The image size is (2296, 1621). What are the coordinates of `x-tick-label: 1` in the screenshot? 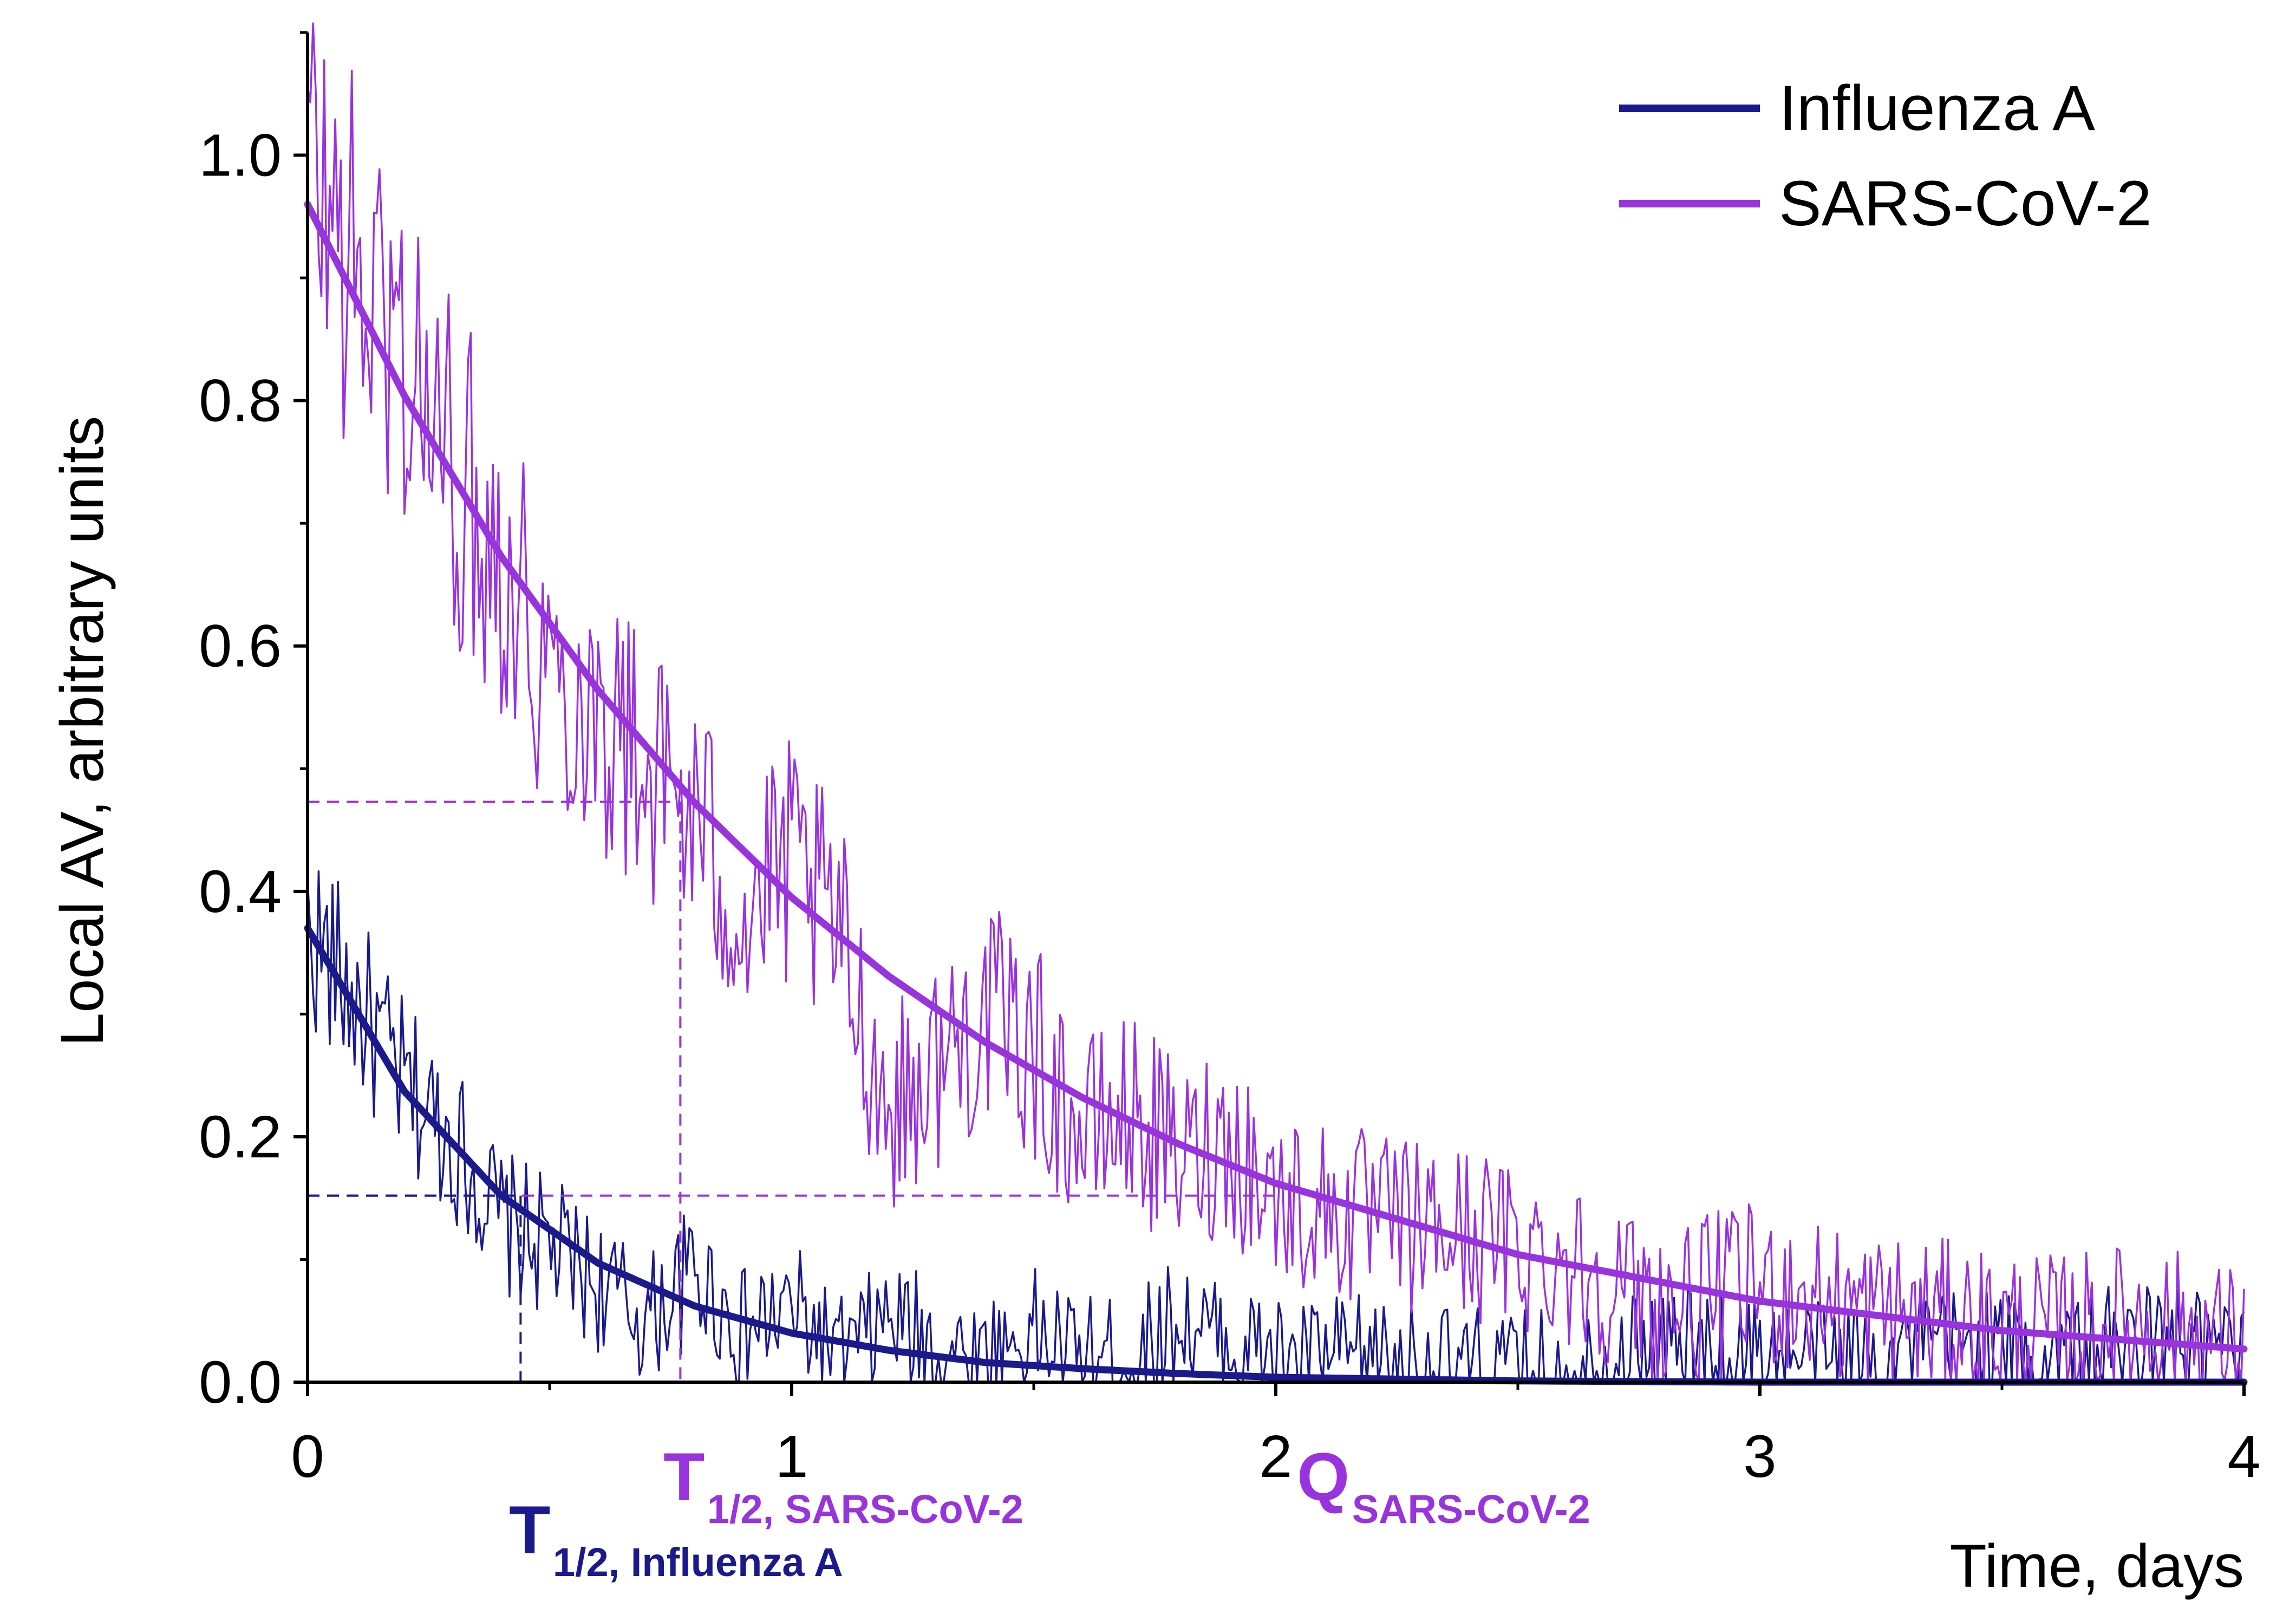 It's located at (791, 1456).